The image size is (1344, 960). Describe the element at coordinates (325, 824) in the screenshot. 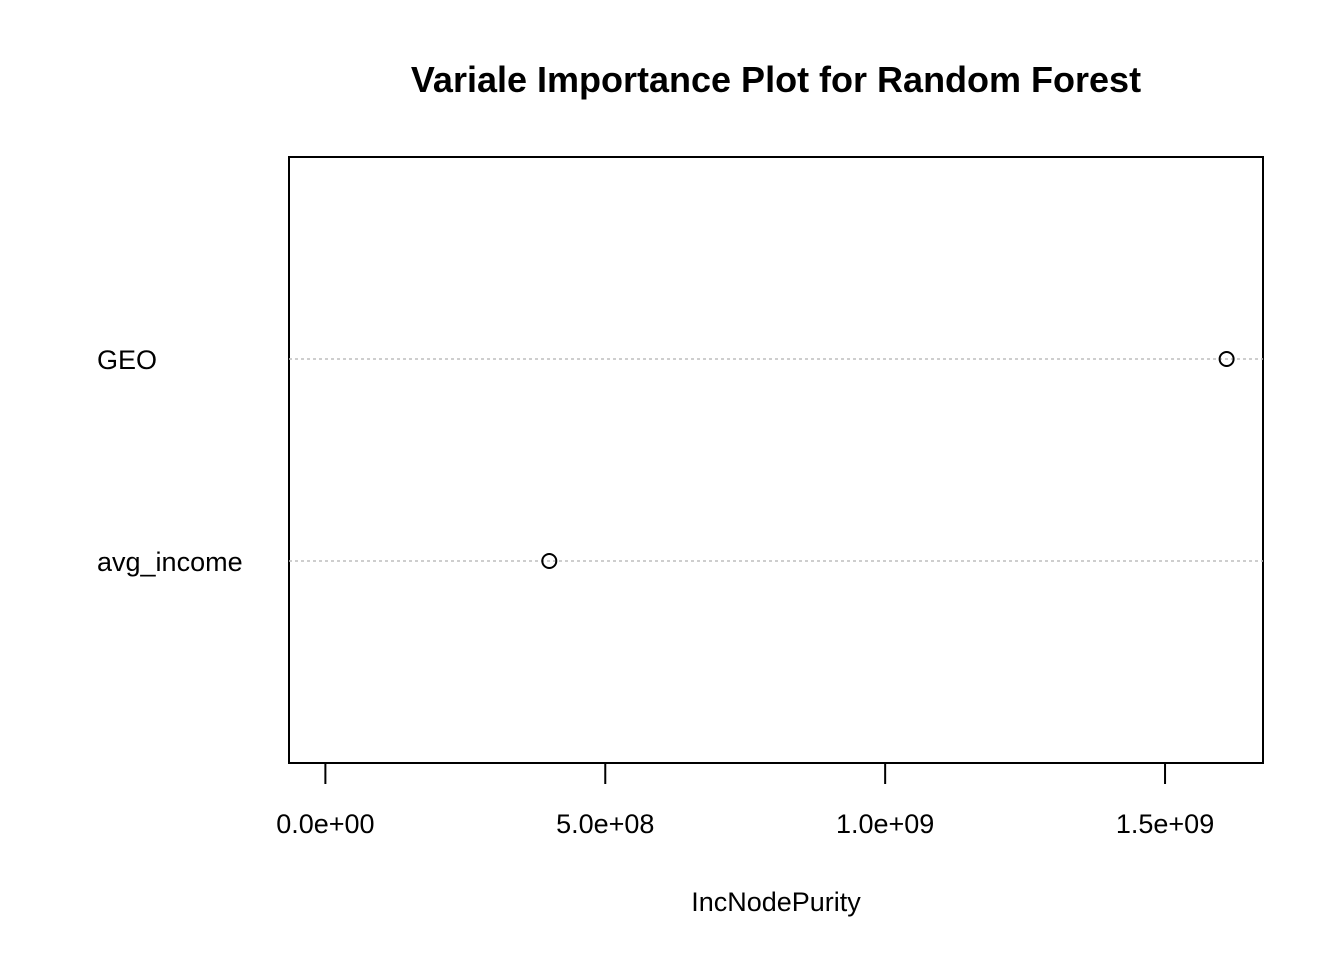

I see `x-tick-label: 0.0e+00` at that location.